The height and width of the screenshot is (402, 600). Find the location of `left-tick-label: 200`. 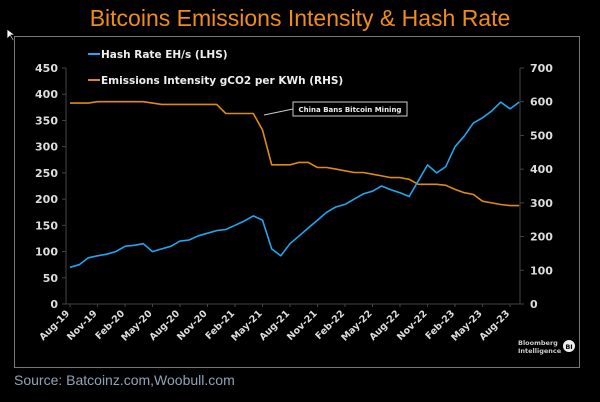

left-tick-label: 200 is located at coordinates (46, 199).